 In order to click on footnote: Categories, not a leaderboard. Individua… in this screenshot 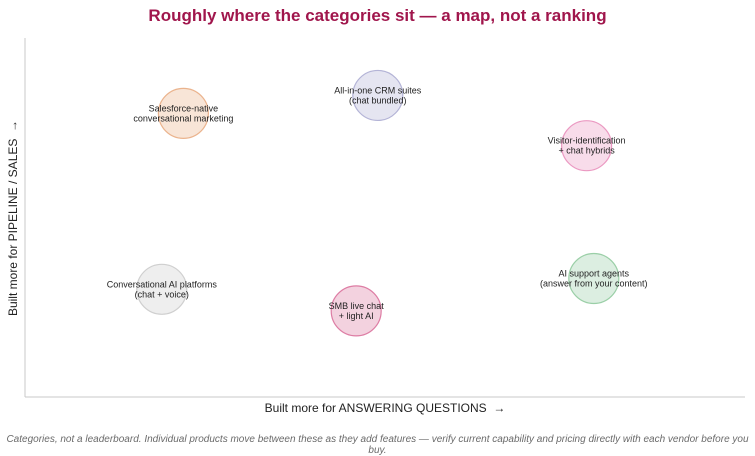, I will do `click(377, 445)`.